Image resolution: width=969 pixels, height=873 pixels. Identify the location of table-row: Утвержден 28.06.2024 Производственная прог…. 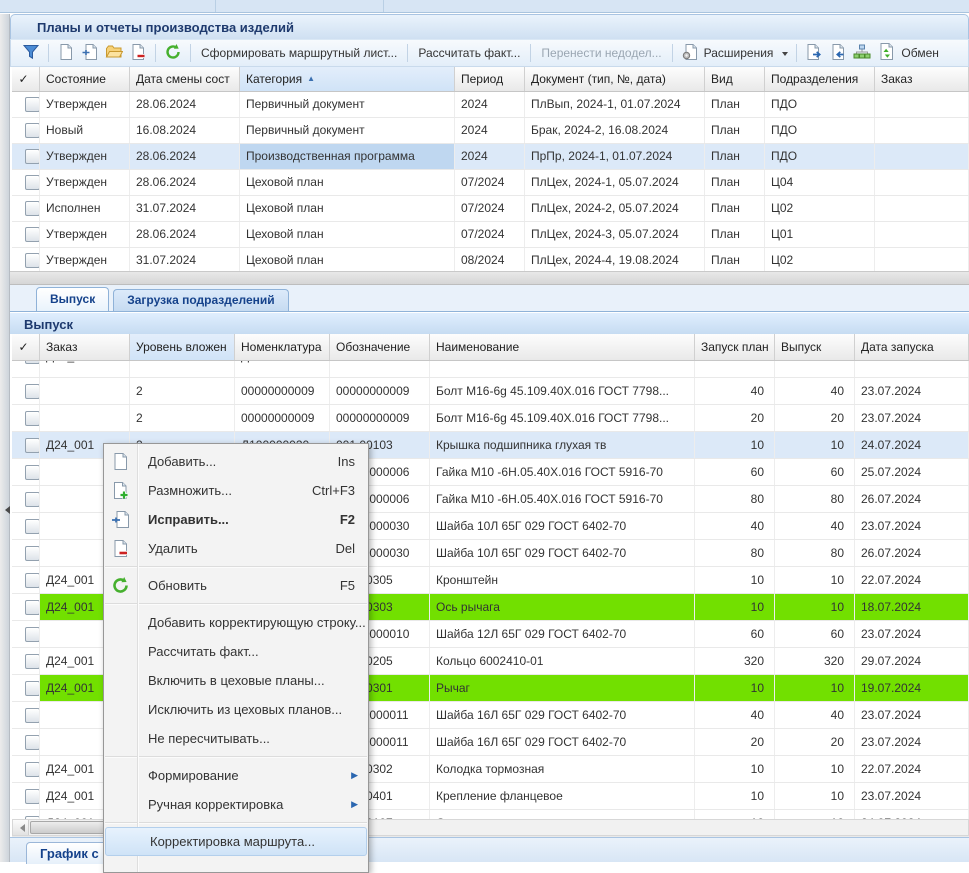
(490, 157).